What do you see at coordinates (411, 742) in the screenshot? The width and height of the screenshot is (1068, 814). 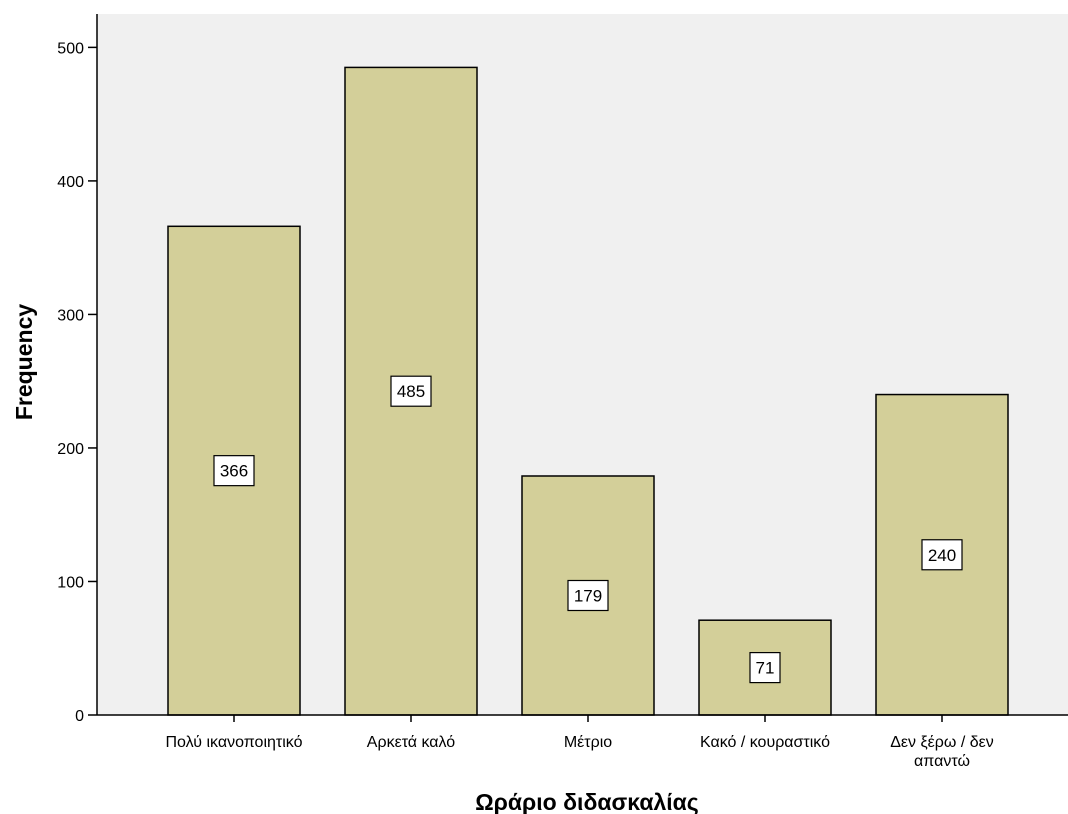 I see `x-tick-label: Αρκετά καλό` at bounding box center [411, 742].